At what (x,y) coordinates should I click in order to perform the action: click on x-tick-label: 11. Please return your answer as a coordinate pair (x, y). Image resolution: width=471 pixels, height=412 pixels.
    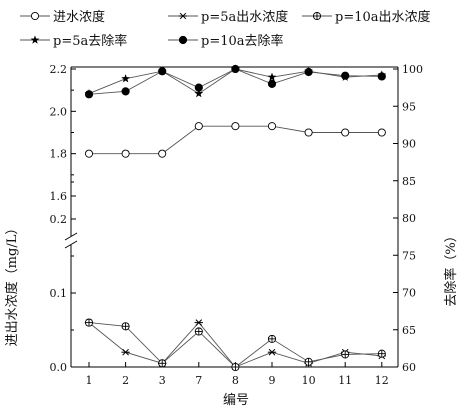
    Looking at the image, I should click on (345, 380).